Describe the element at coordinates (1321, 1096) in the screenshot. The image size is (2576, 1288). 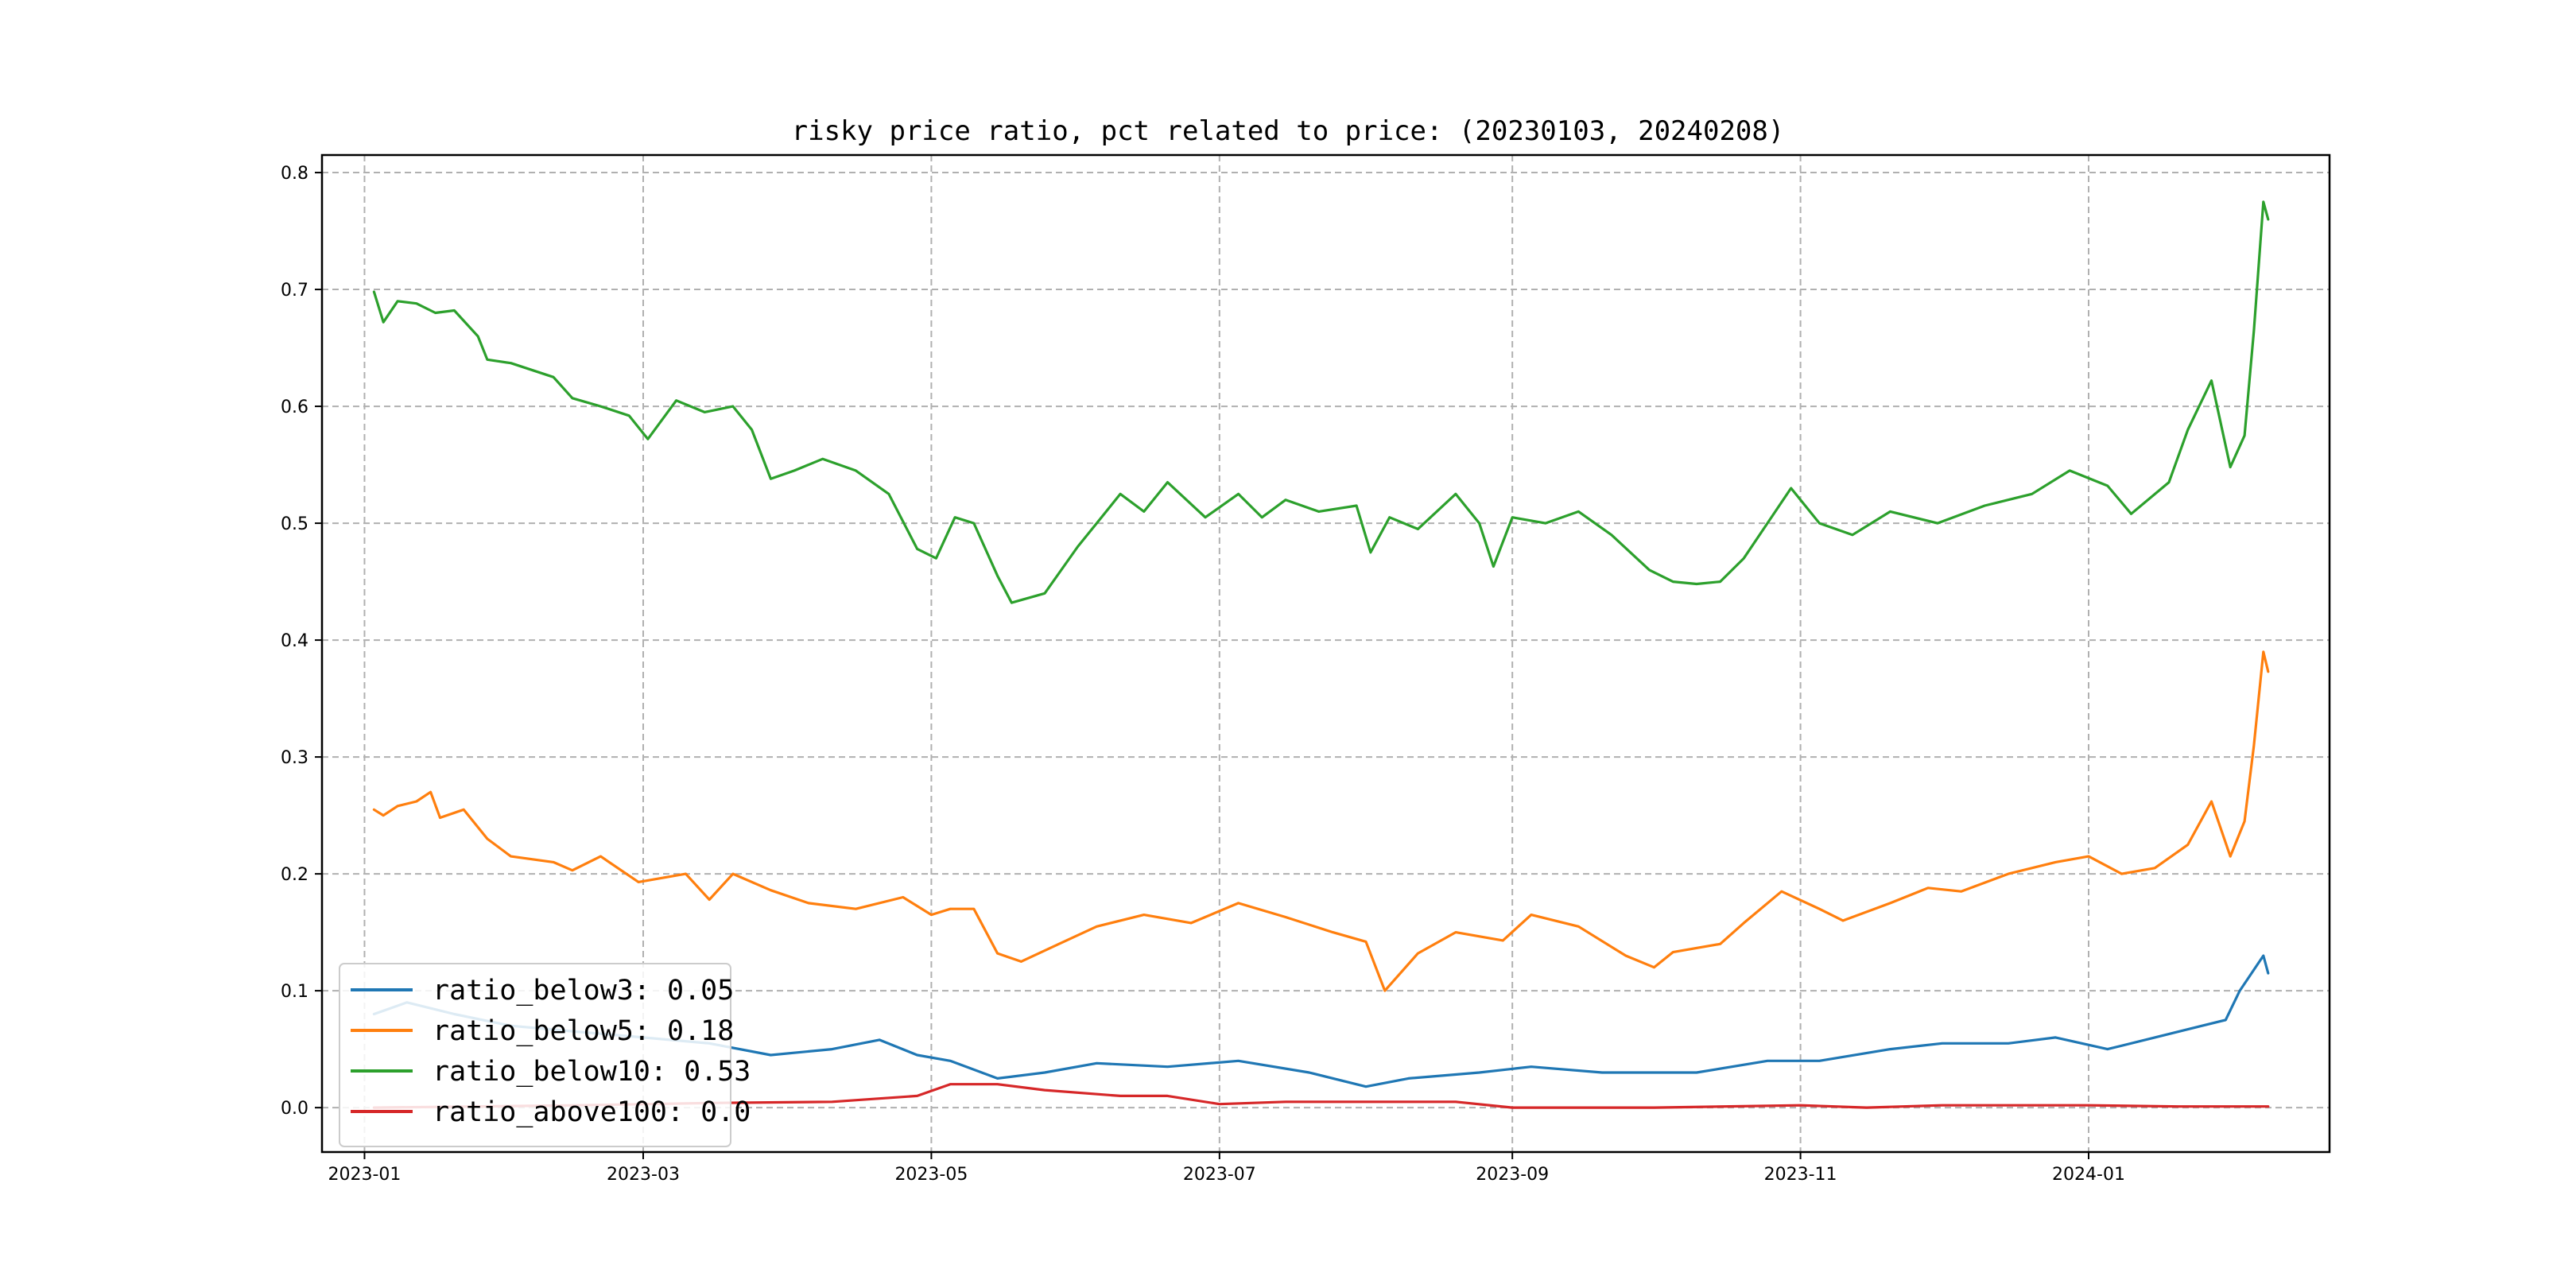
I see `series-line-ratio-above100` at that location.